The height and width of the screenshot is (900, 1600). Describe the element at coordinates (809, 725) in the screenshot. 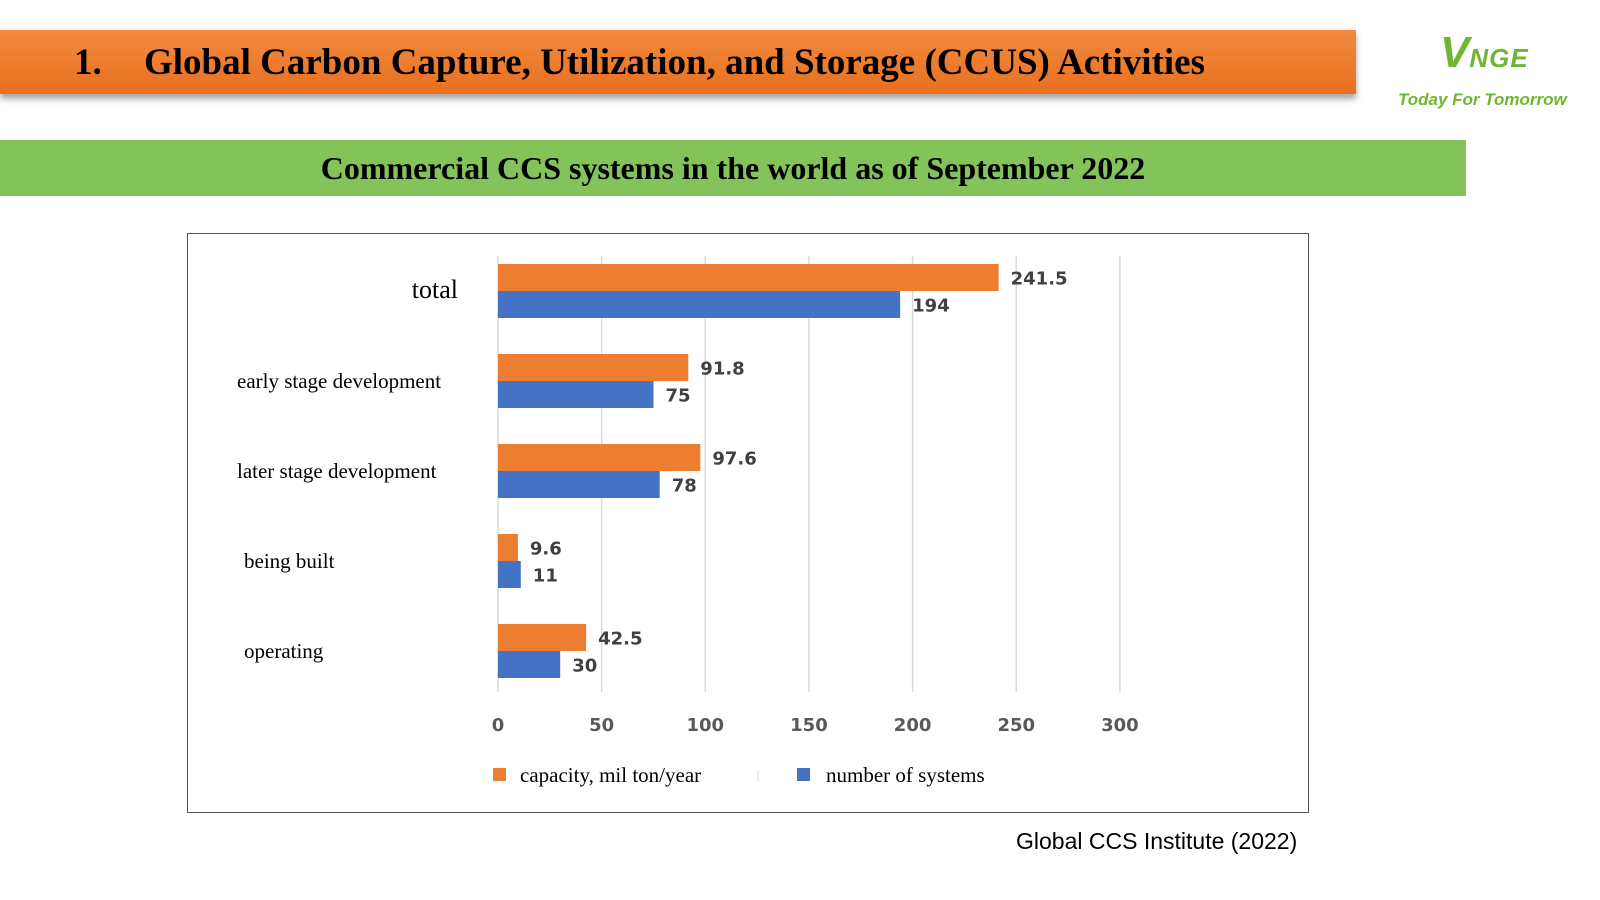

I see `x-tick-label: 150` at that location.